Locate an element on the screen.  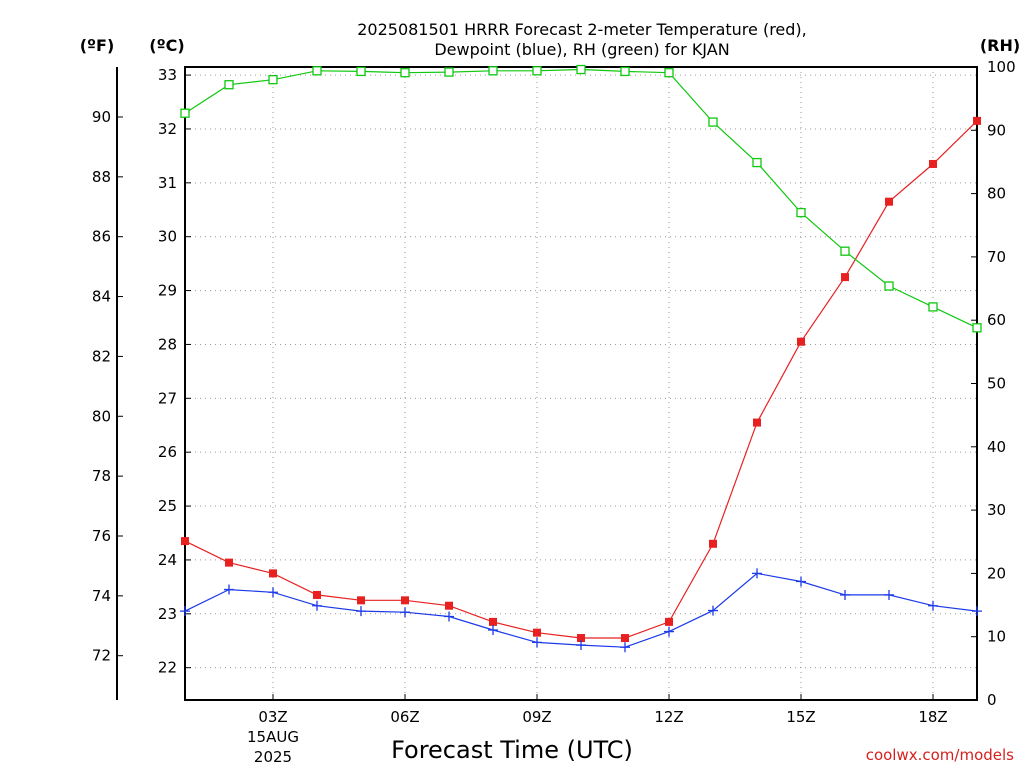
fahrenheit-tick-label: 88 is located at coordinates (101, 177).